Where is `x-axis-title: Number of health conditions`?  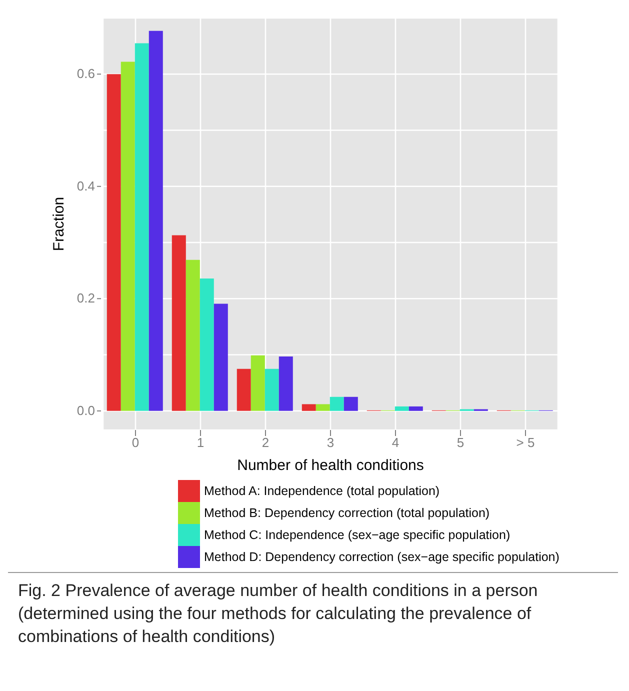
x-axis-title: Number of health conditions is located at coordinates (330, 465).